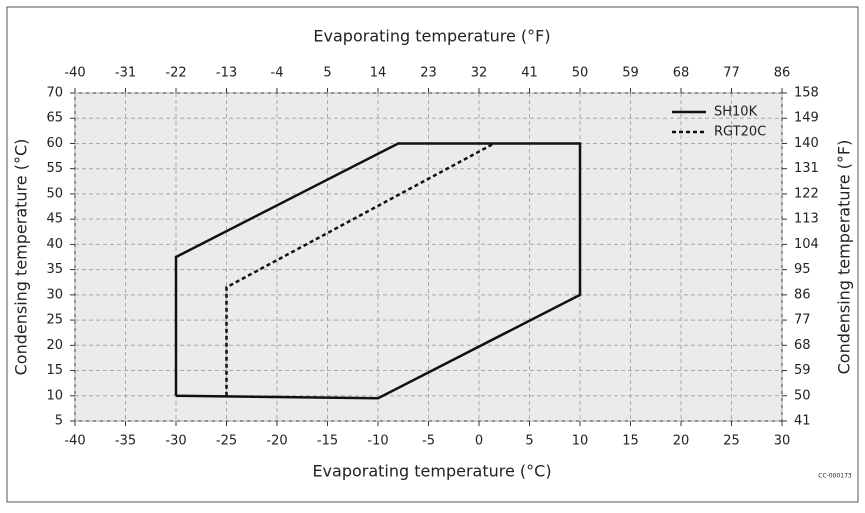 This screenshot has width=865, height=513. What do you see at coordinates (54, 244) in the screenshot?
I see `y-tick-label: 40` at bounding box center [54, 244].